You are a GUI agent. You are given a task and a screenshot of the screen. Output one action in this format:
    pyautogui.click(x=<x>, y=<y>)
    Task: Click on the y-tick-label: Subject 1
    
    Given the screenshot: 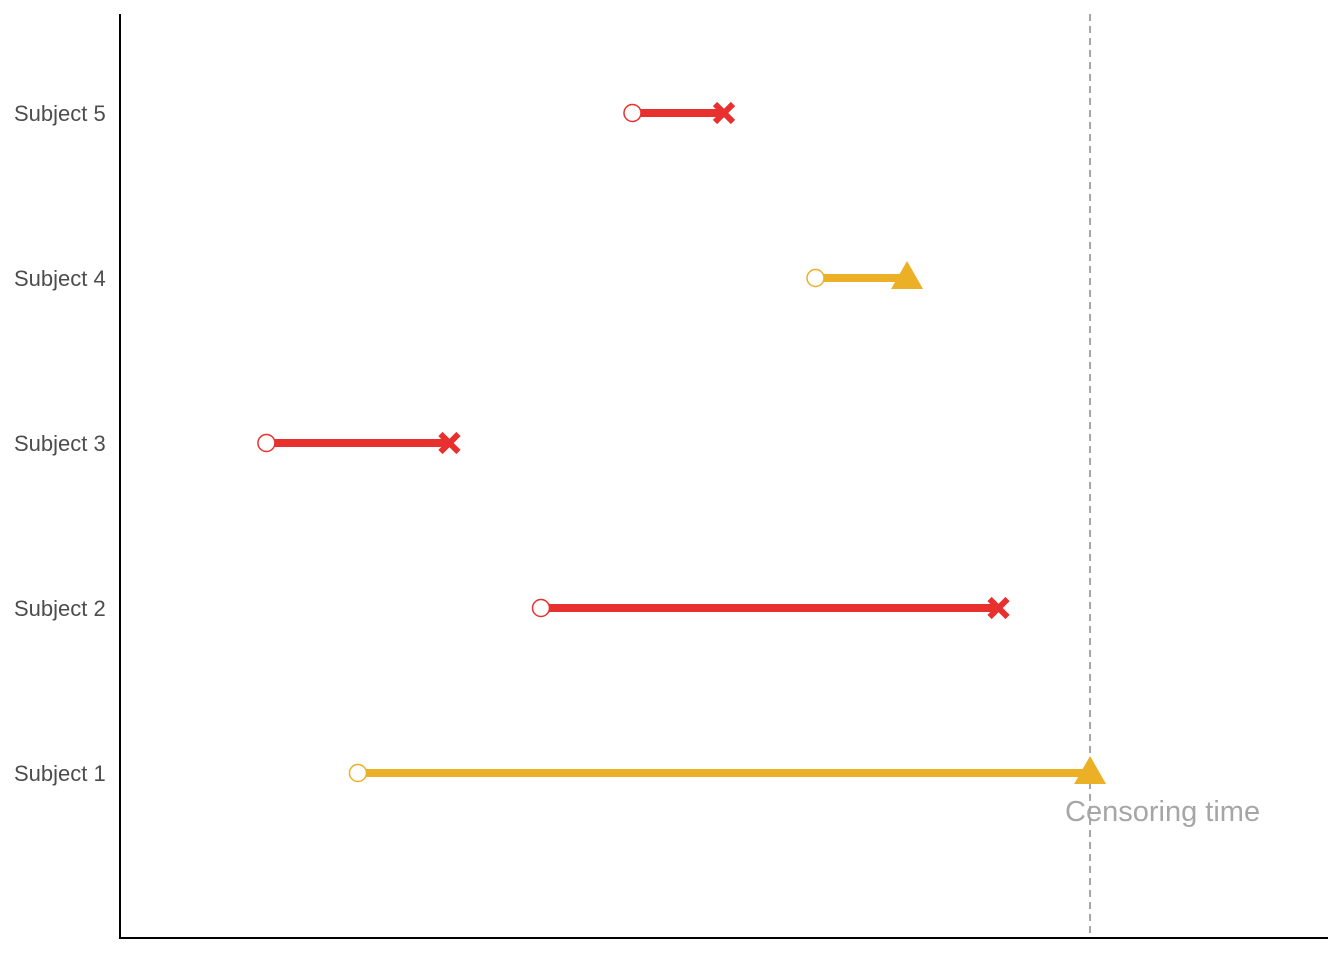 What is the action you would take?
    pyautogui.click(x=60, y=773)
    